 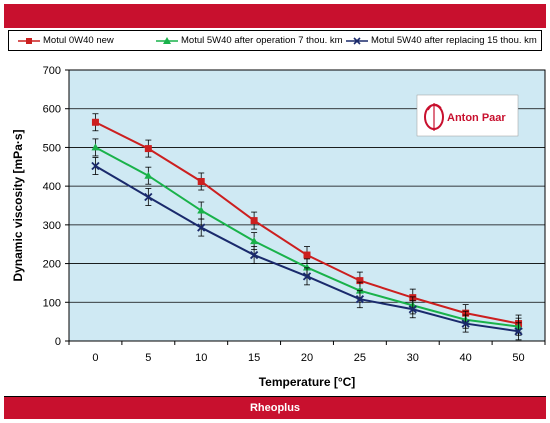 I want to click on legend-label-series-2: Motul 5W40 after operation 7 thou. km, so click(x=262, y=40).